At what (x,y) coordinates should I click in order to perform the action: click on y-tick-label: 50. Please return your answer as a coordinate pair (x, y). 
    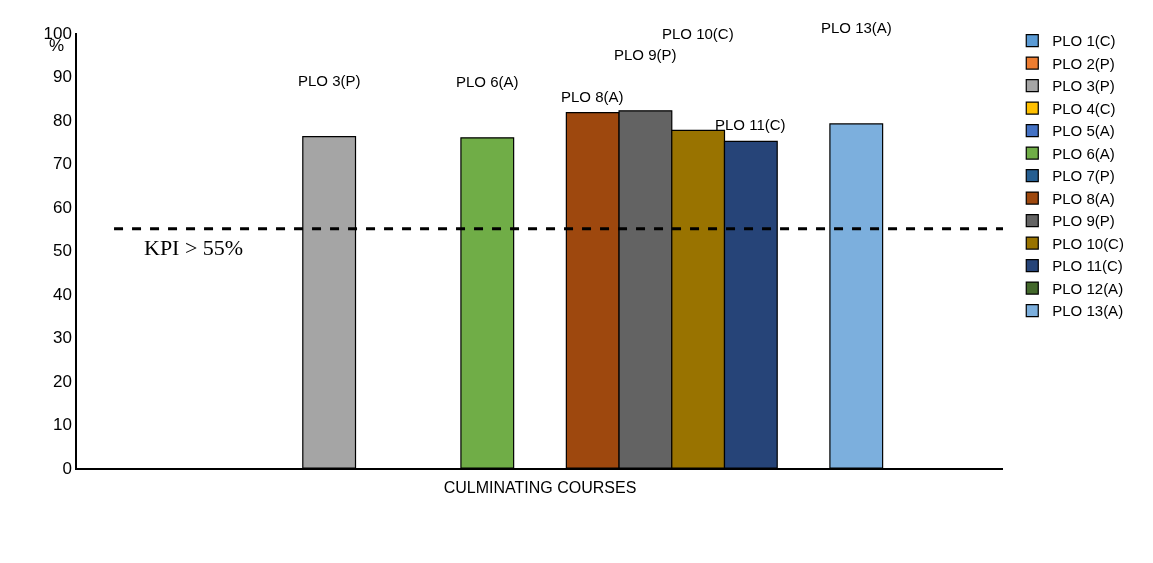
    Looking at the image, I should click on (62, 251).